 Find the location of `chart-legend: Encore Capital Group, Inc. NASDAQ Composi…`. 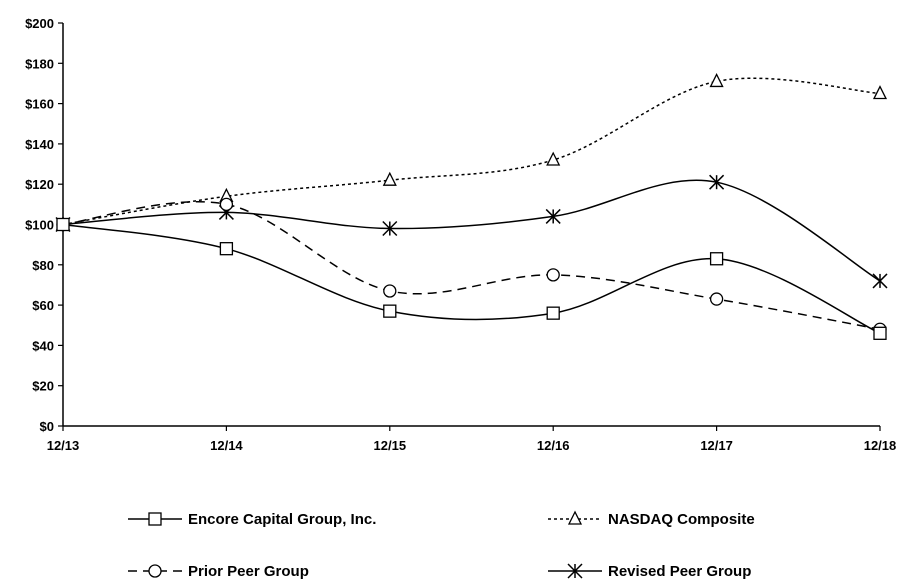

chart-legend: Encore Capital Group, Inc. NASDAQ Composi… is located at coordinates (441, 545).